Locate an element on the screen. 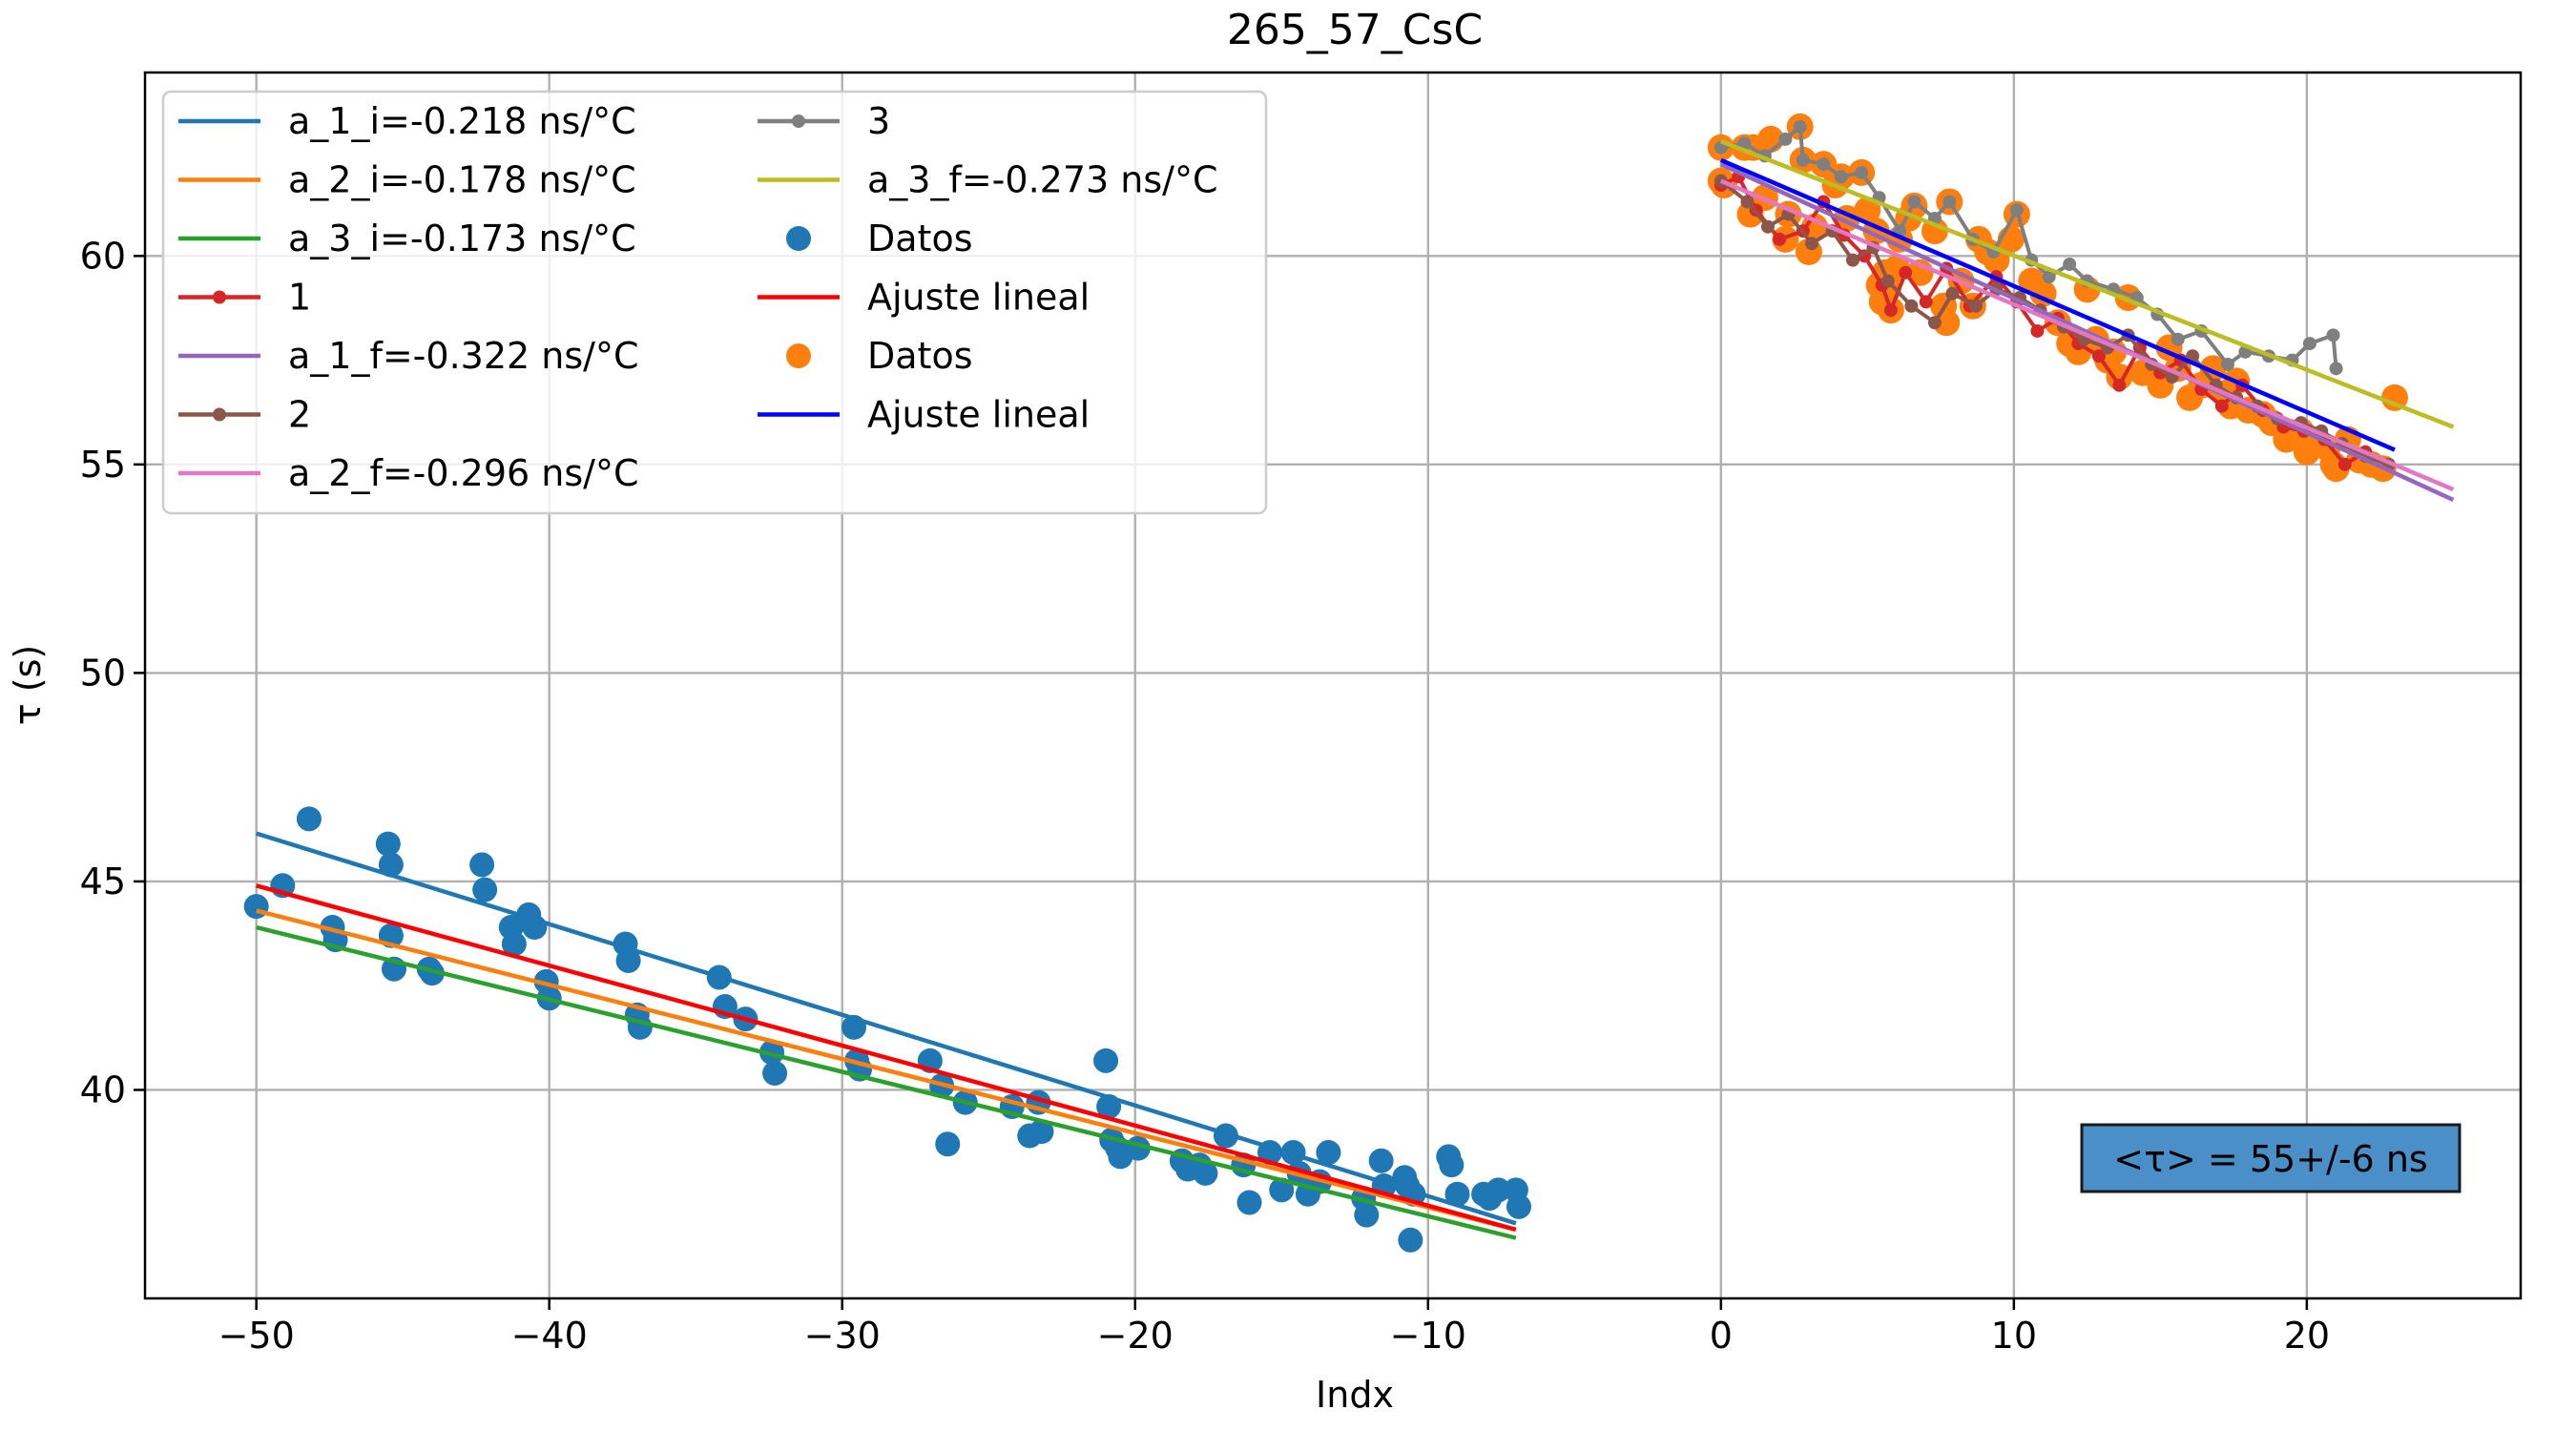  legend-label-ajuste2: Ajuste lineal is located at coordinates (978, 415).